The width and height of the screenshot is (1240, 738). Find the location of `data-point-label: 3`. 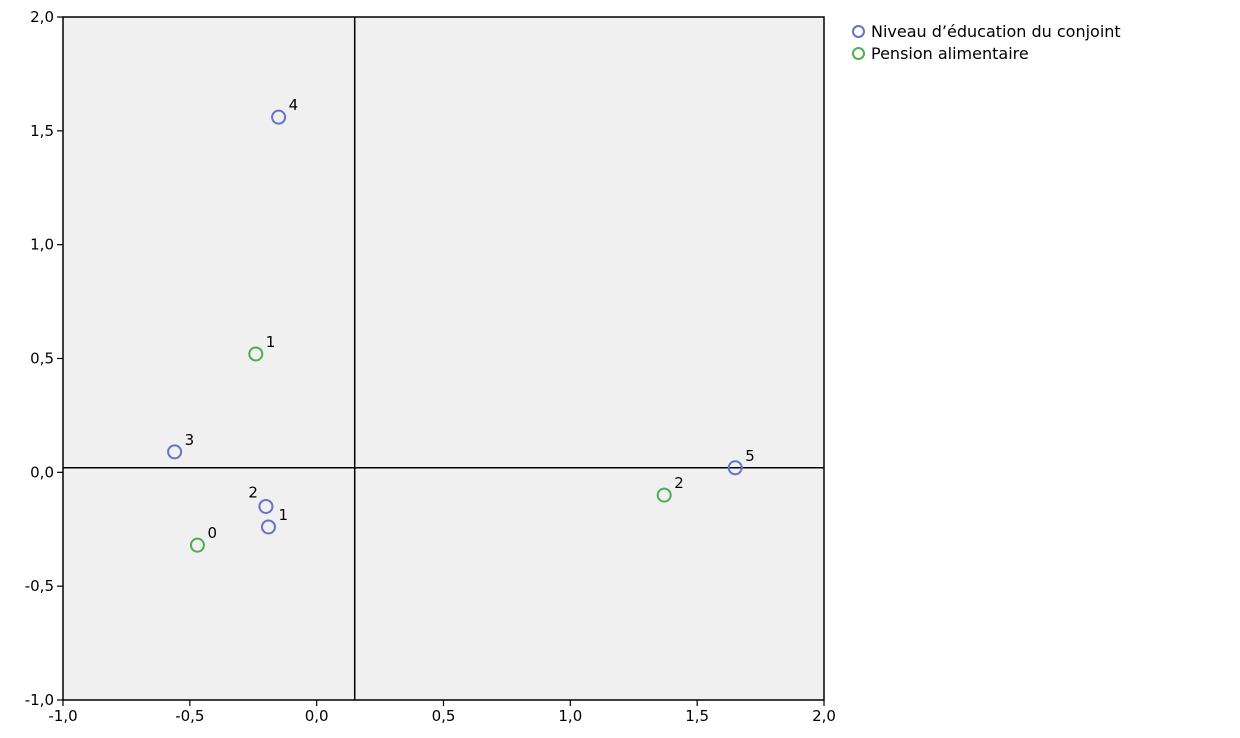

data-point-label: 3 is located at coordinates (190, 440).